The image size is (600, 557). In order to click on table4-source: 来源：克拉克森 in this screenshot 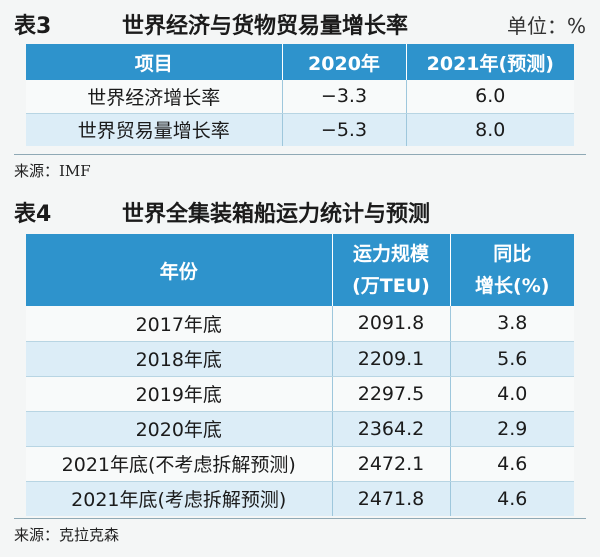, I will do `click(67, 535)`.